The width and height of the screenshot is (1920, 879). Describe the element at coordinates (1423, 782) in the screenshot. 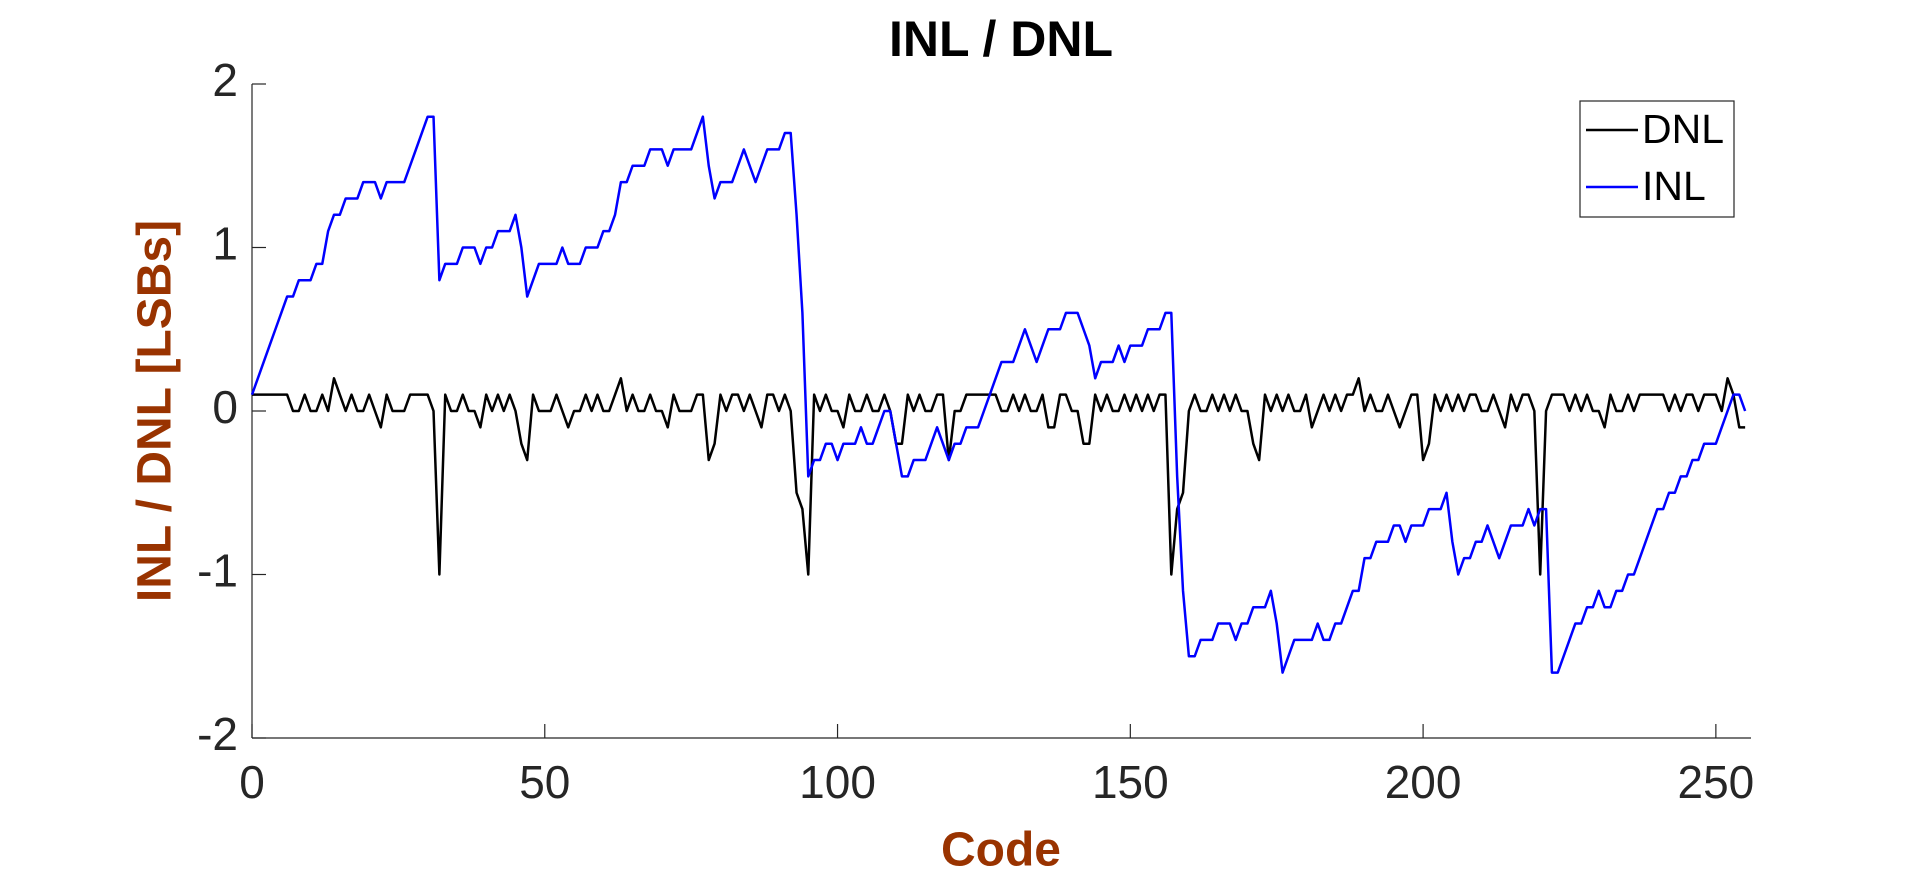

I see `x-tick-label: 200` at that location.